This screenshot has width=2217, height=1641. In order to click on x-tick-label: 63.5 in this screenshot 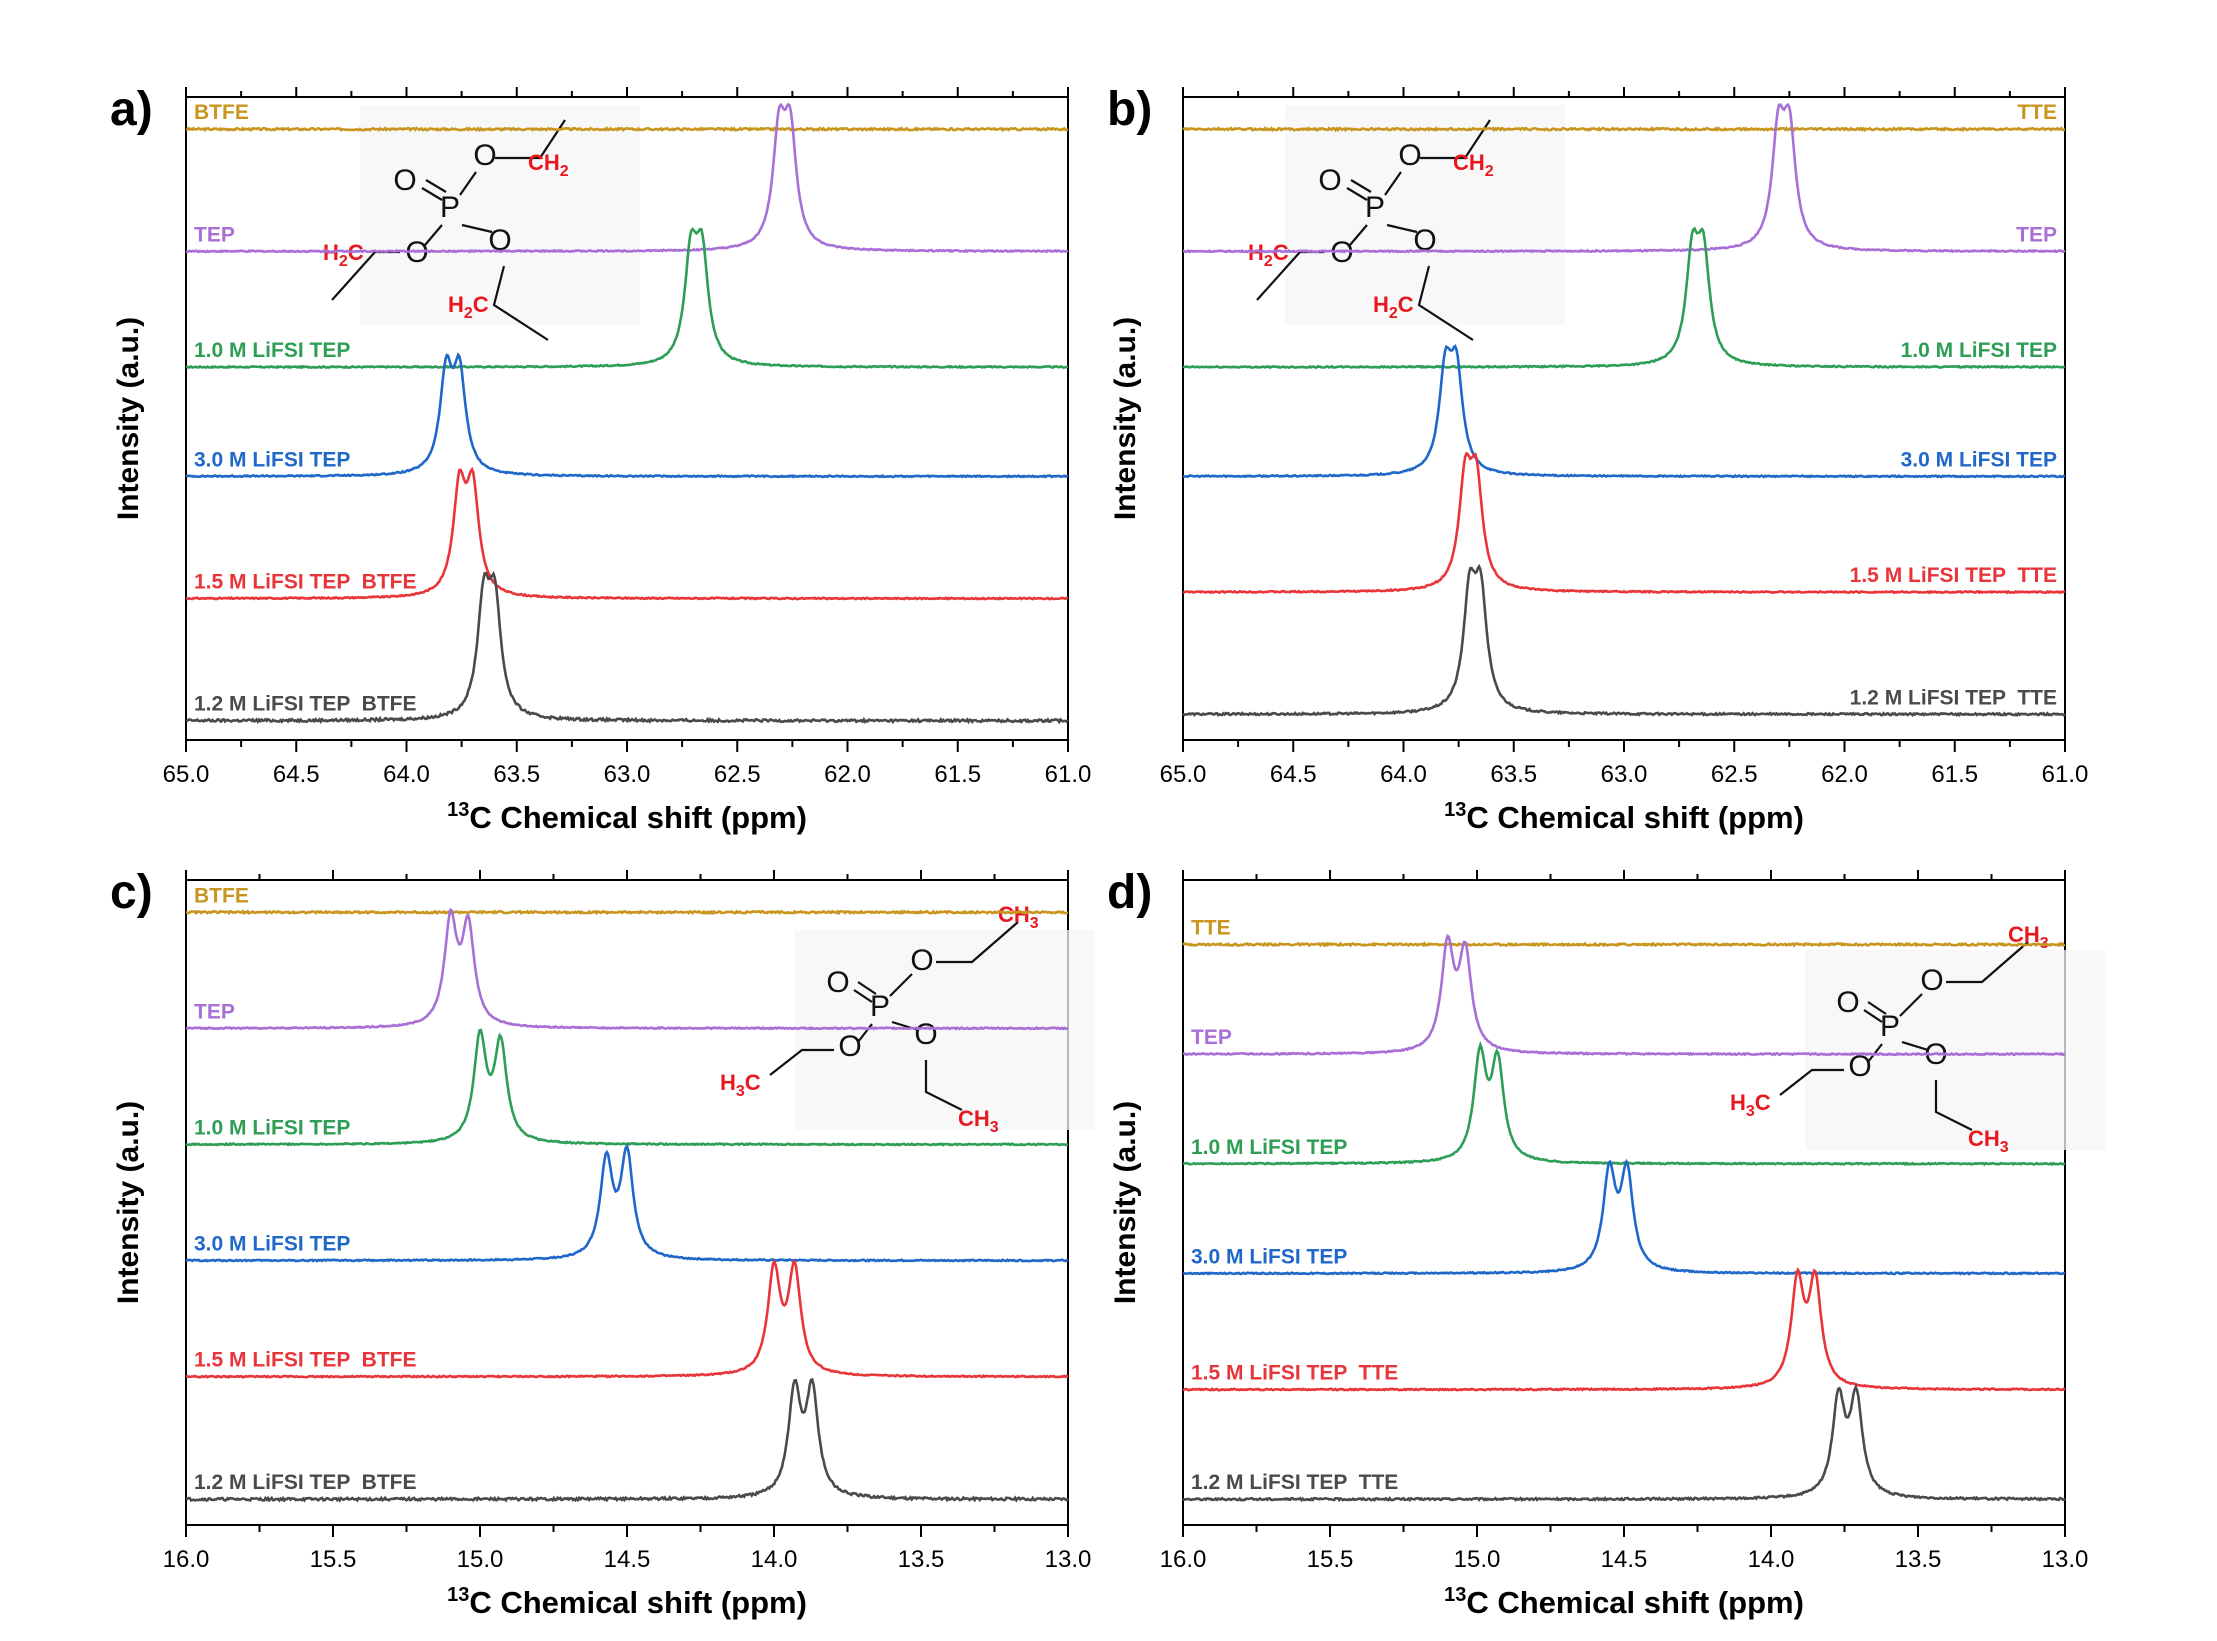, I will do `click(516, 774)`.